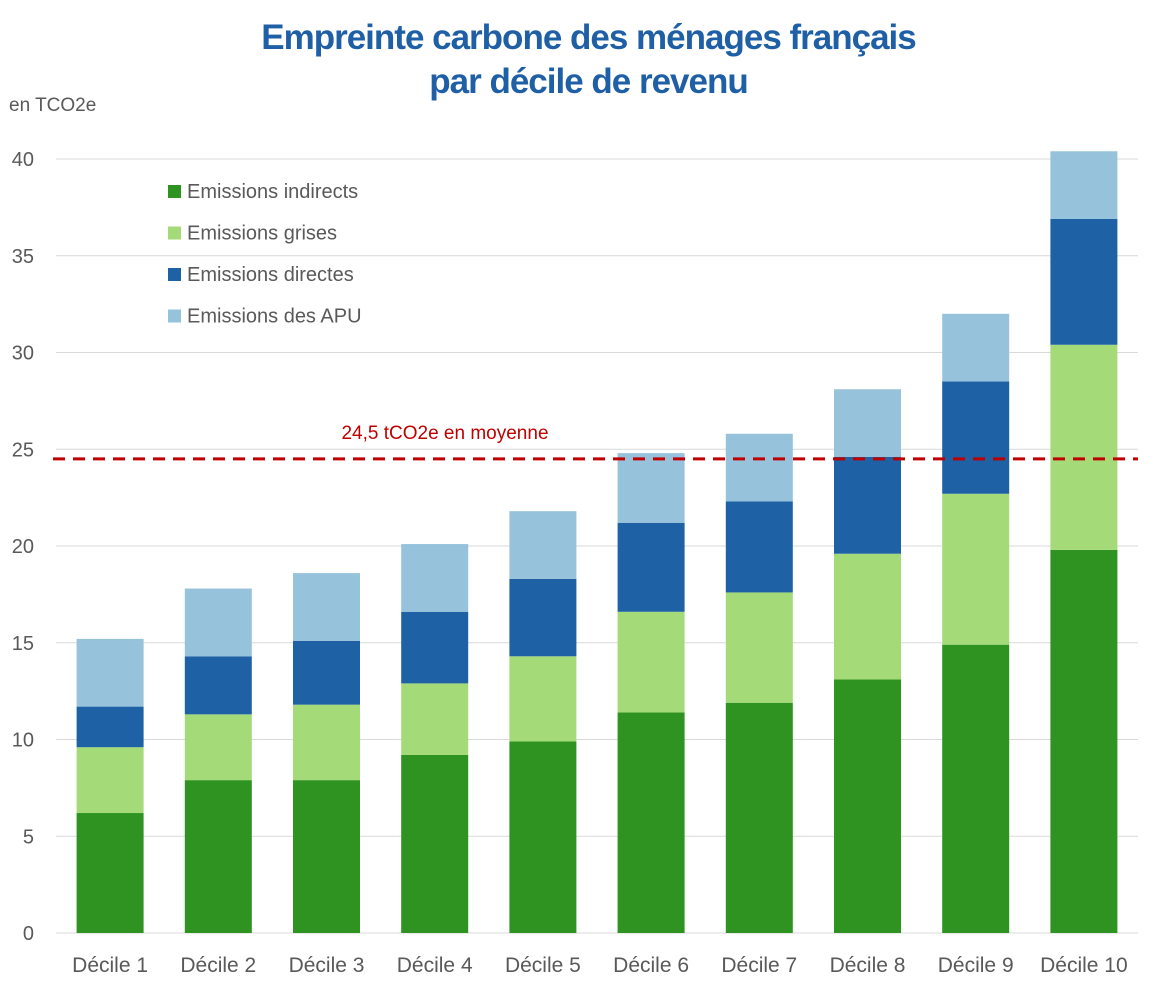 This screenshot has width=1157, height=1007. What do you see at coordinates (270, 275) in the screenshot?
I see `legend-entry: Emissions directes` at bounding box center [270, 275].